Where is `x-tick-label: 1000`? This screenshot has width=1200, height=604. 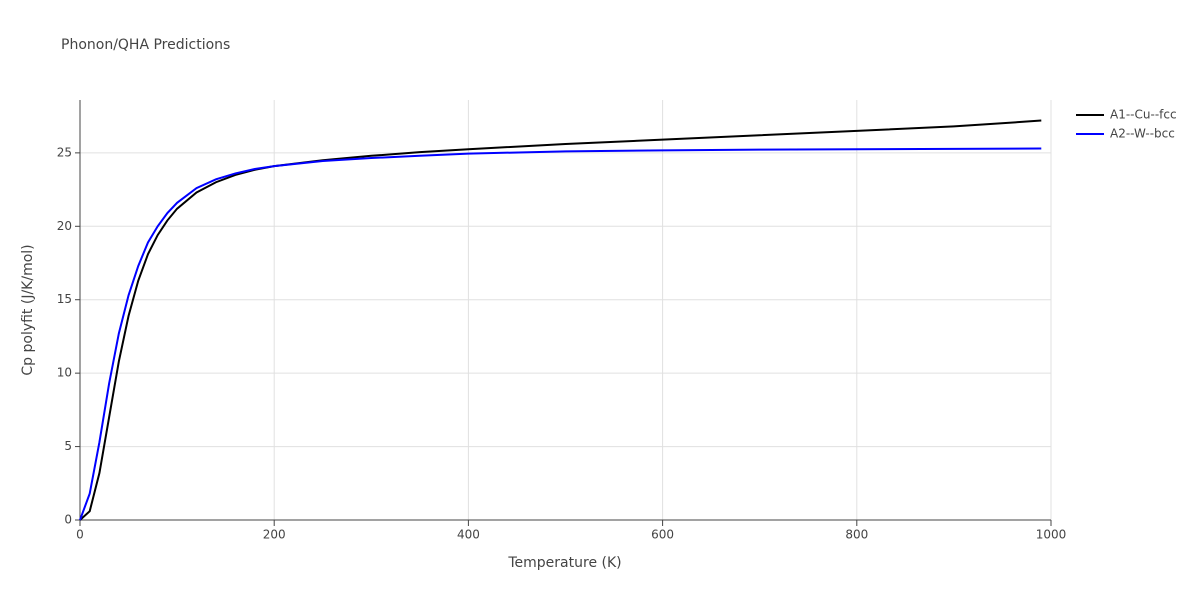
x-tick-label: 1000 is located at coordinates (1051, 535).